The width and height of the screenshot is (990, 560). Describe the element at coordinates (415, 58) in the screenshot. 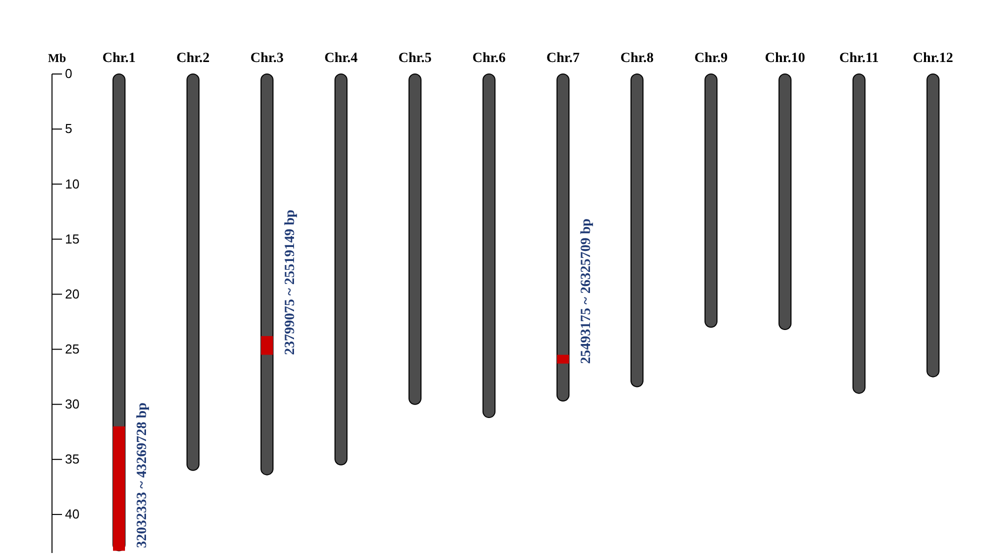

I see `x-tick-label: Chr.5` at that location.